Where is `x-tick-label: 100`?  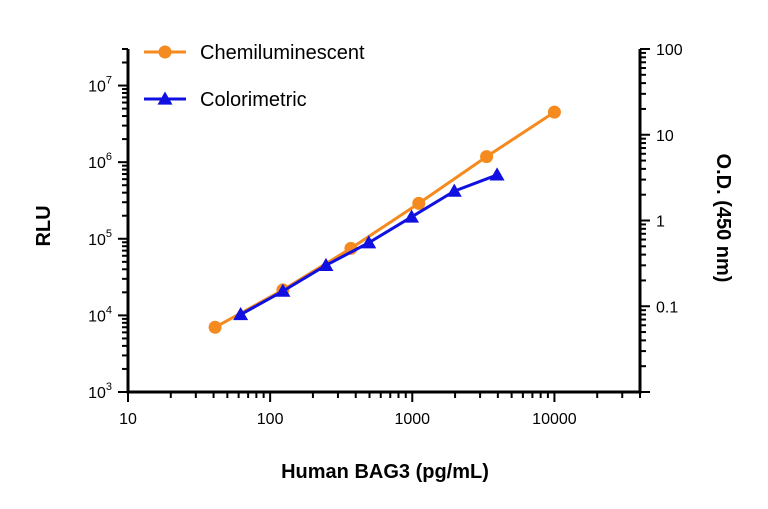 x-tick-label: 100 is located at coordinates (270, 419).